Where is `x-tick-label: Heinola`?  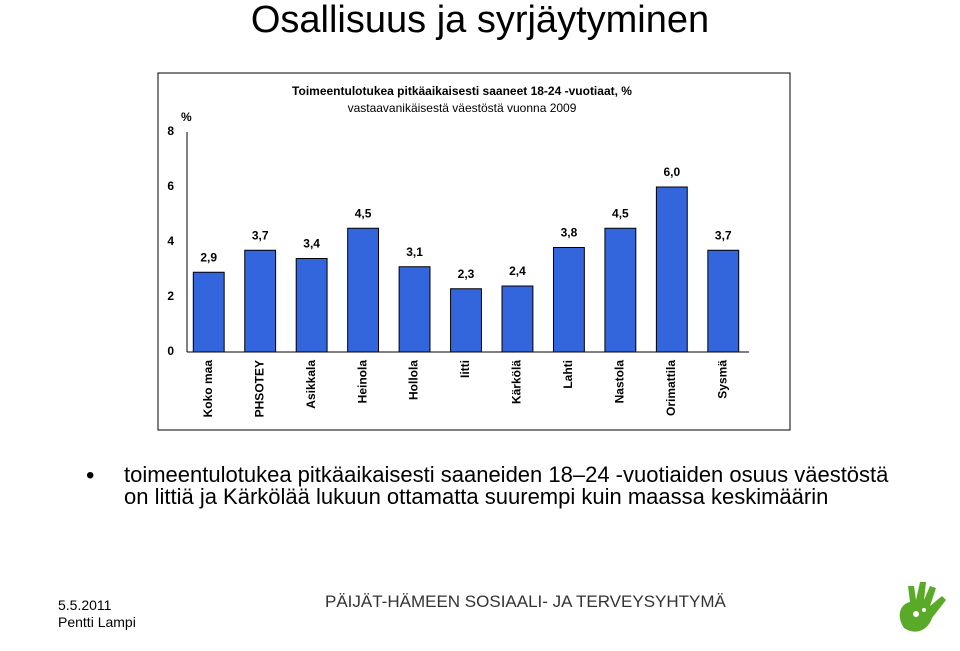
x-tick-label: Heinola is located at coordinates (362, 382).